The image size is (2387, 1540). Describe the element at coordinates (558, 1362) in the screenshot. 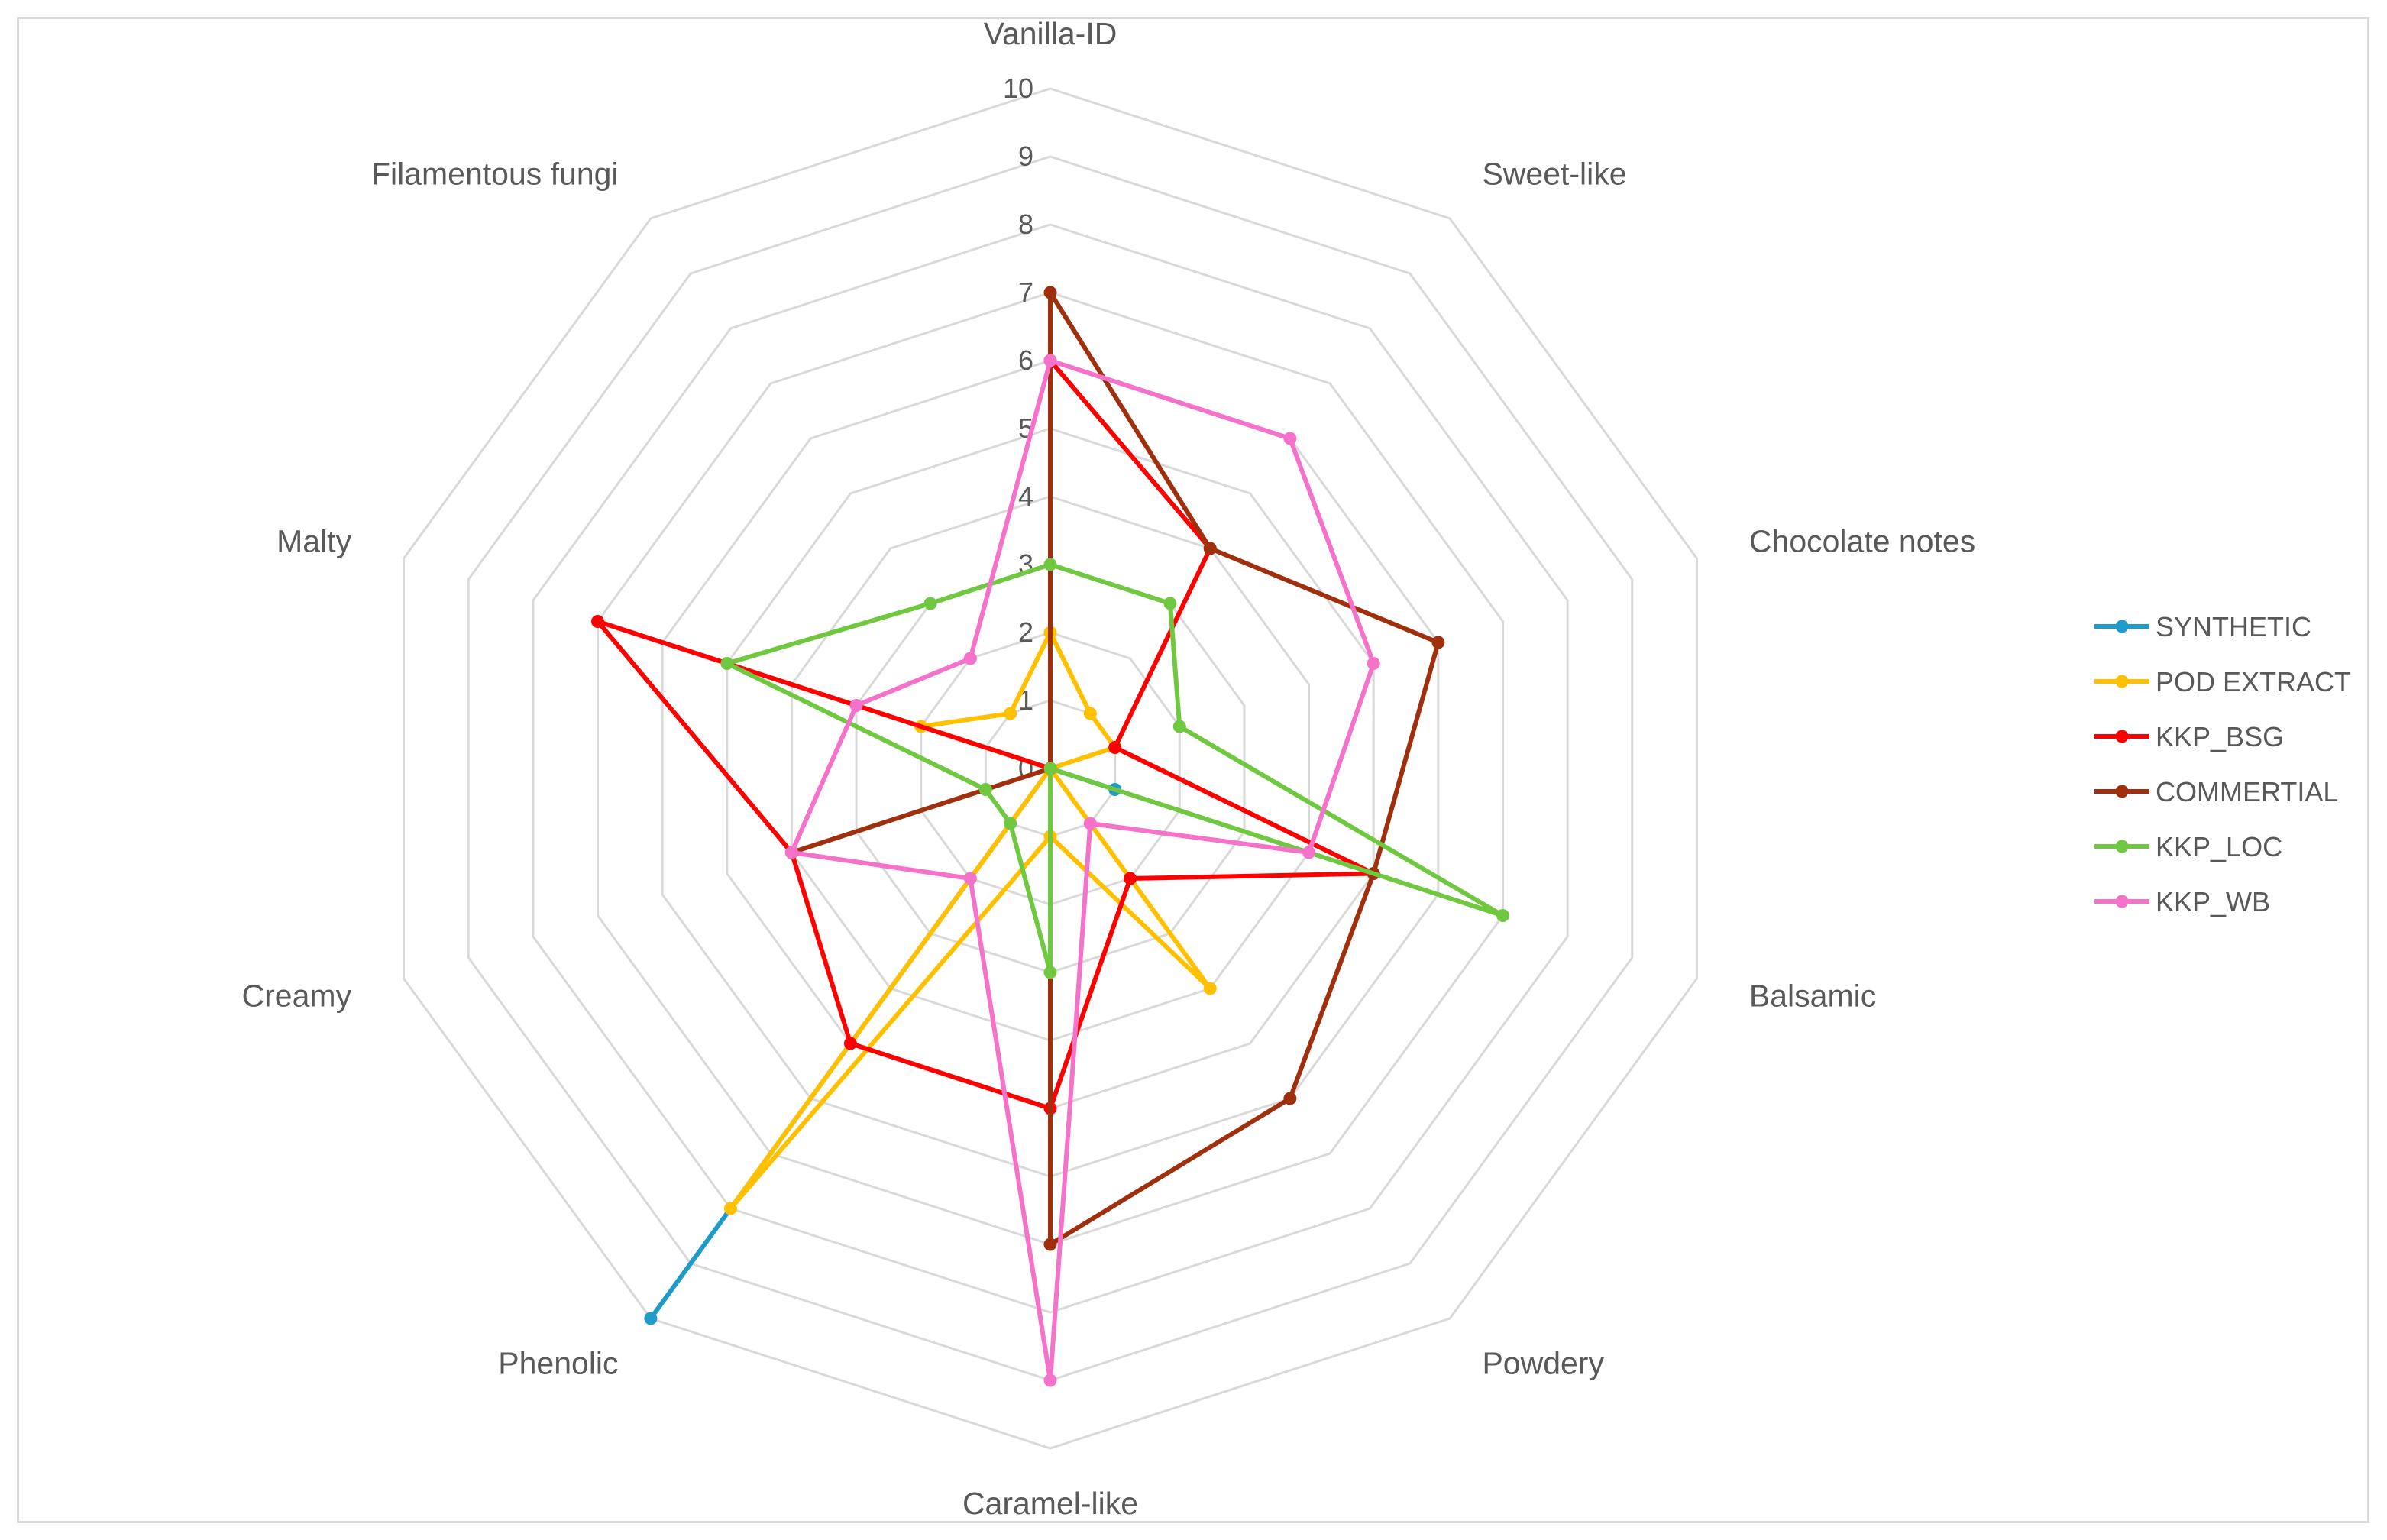

I see `axis-label-6: Phenolic` at that location.